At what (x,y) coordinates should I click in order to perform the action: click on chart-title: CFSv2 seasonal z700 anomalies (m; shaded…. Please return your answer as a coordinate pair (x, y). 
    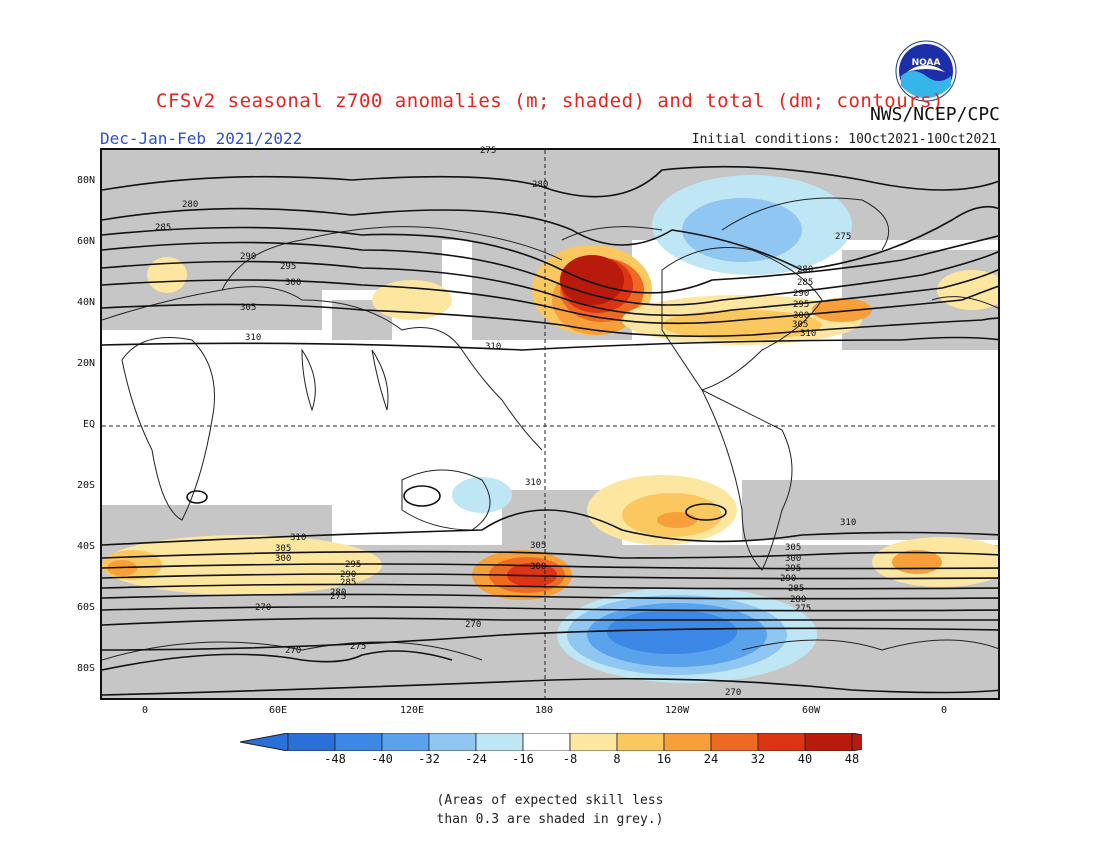
    Looking at the image, I should click on (550, 101).